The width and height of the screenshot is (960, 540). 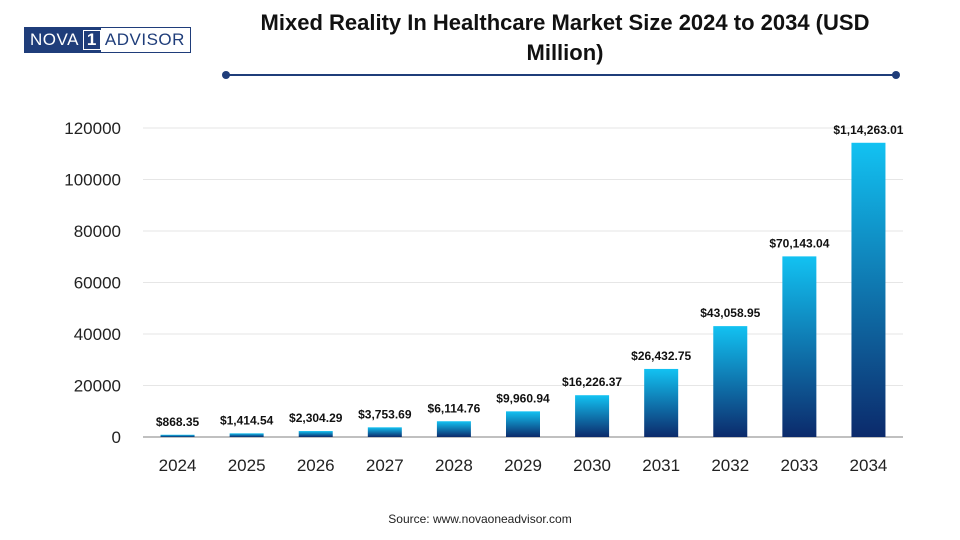 I want to click on bar-2028, so click(x=453, y=429).